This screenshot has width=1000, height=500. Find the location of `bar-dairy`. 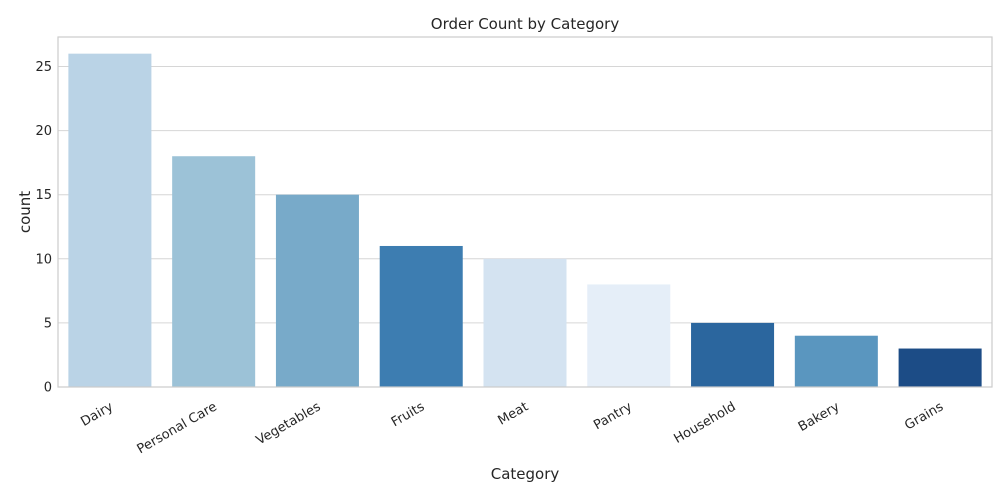

bar-dairy is located at coordinates (110, 220).